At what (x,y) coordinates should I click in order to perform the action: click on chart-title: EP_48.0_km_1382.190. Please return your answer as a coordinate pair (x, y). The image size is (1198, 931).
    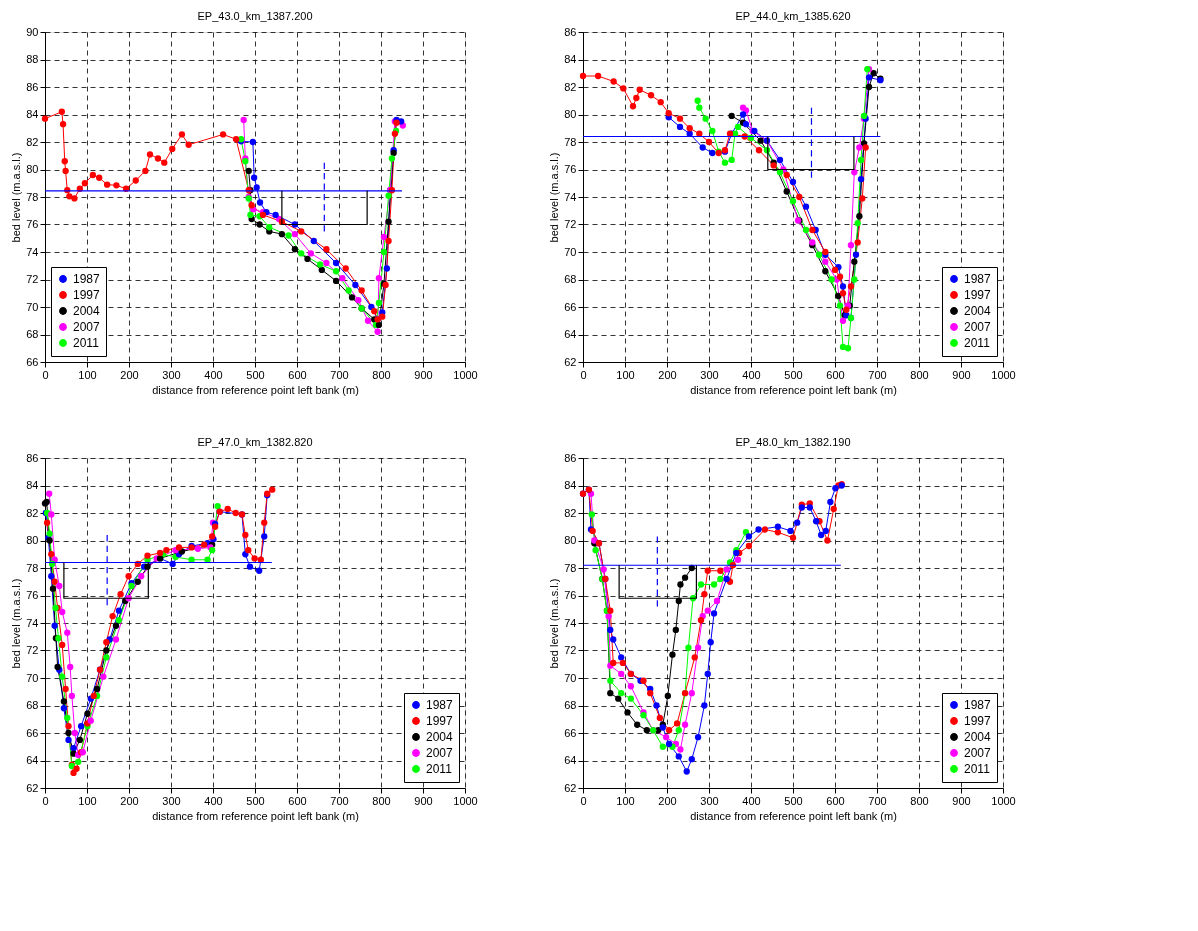
    Looking at the image, I should click on (793, 442).